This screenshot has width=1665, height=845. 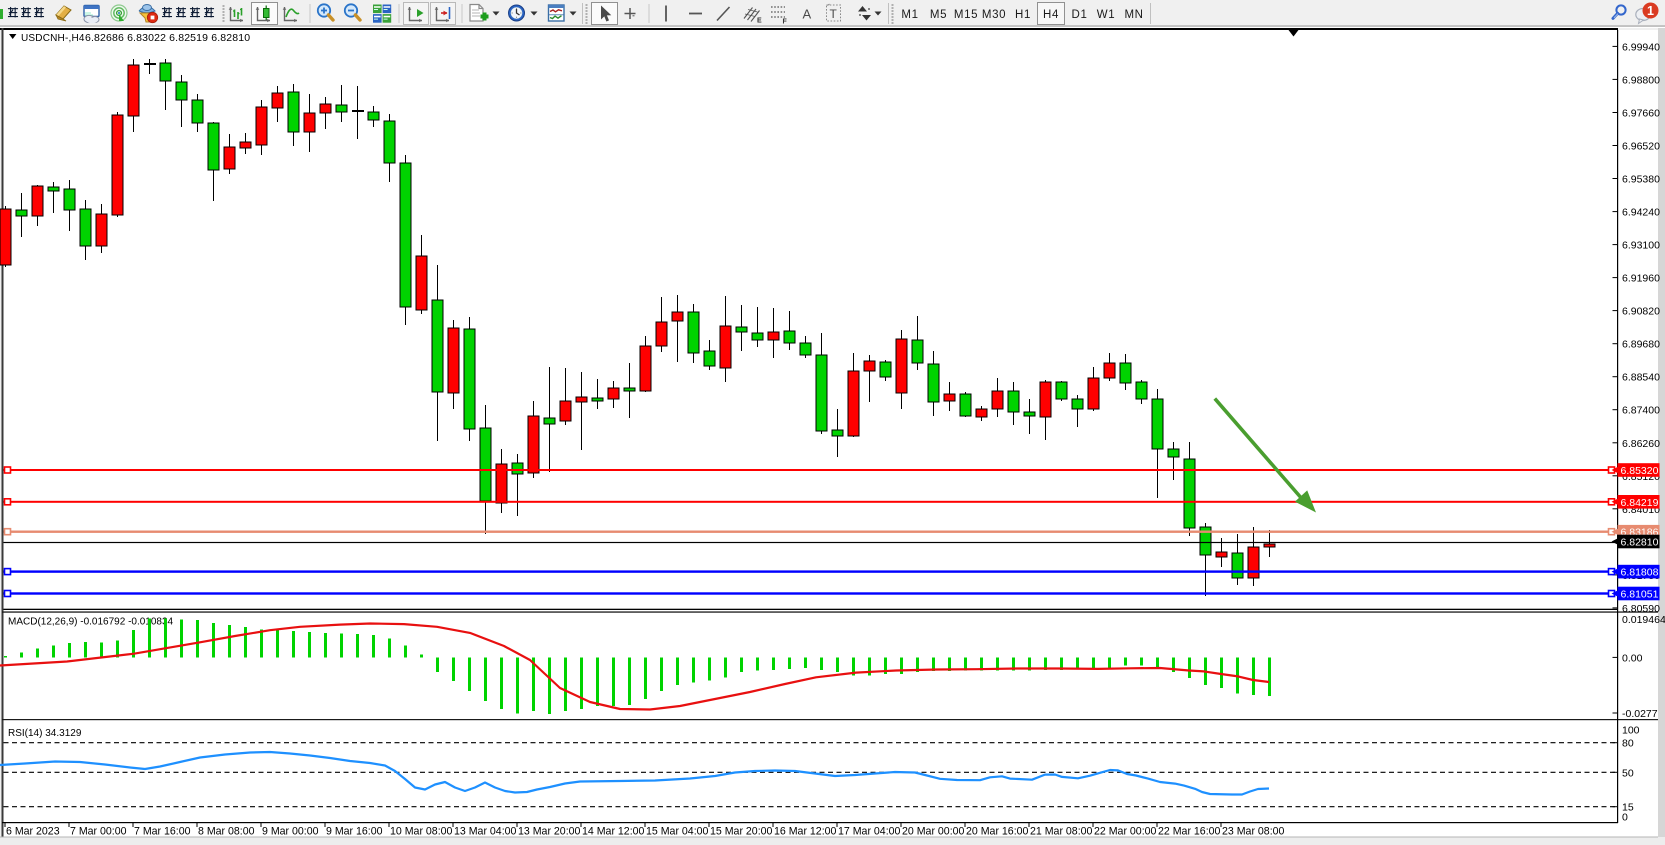 What do you see at coordinates (1641, 80) in the screenshot?
I see `svg-text: 6.98800` at bounding box center [1641, 80].